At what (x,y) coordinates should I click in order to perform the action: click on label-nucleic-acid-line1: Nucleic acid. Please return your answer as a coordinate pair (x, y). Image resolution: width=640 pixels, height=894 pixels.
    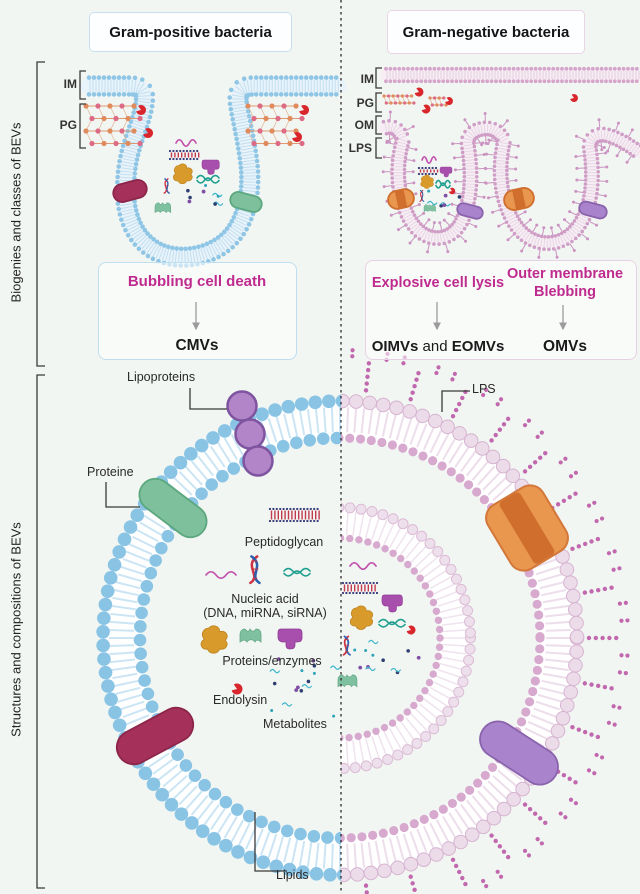
    Looking at the image, I should click on (265, 599).